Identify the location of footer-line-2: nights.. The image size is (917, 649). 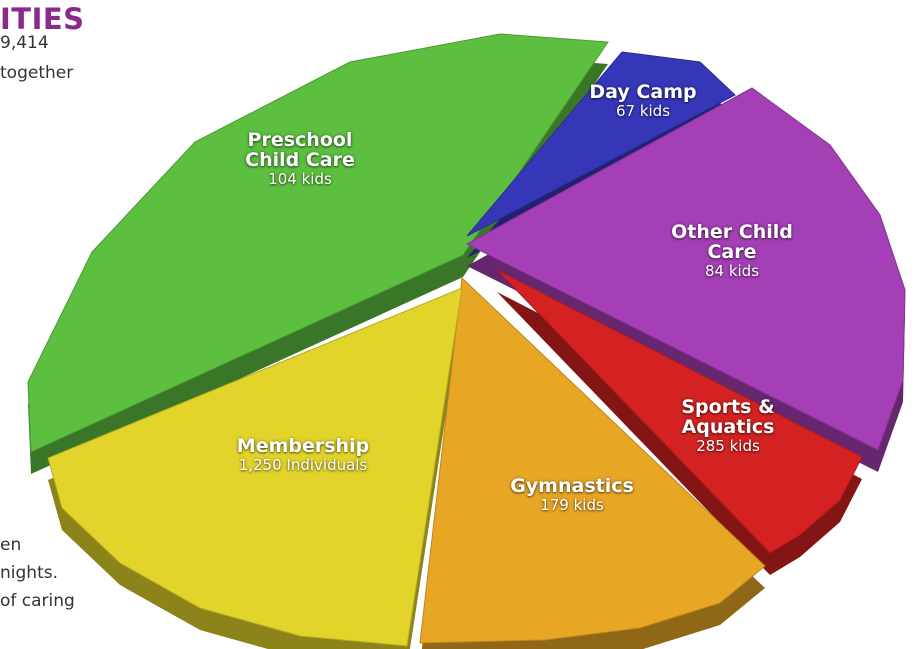
(29, 573).